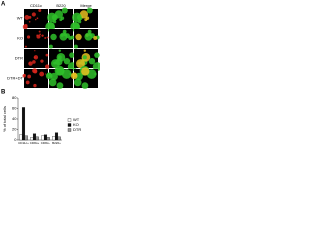 Image resolution: width=320 pixels, height=240 pixels. Describe the element at coordinates (15, 78) in the screenshot. I see `row-label: DTR+DT` at that location.